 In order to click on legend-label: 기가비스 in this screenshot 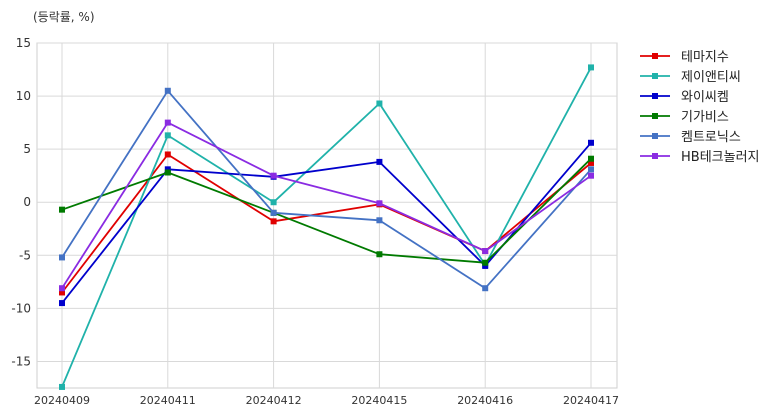, I will do `click(705, 117)`.